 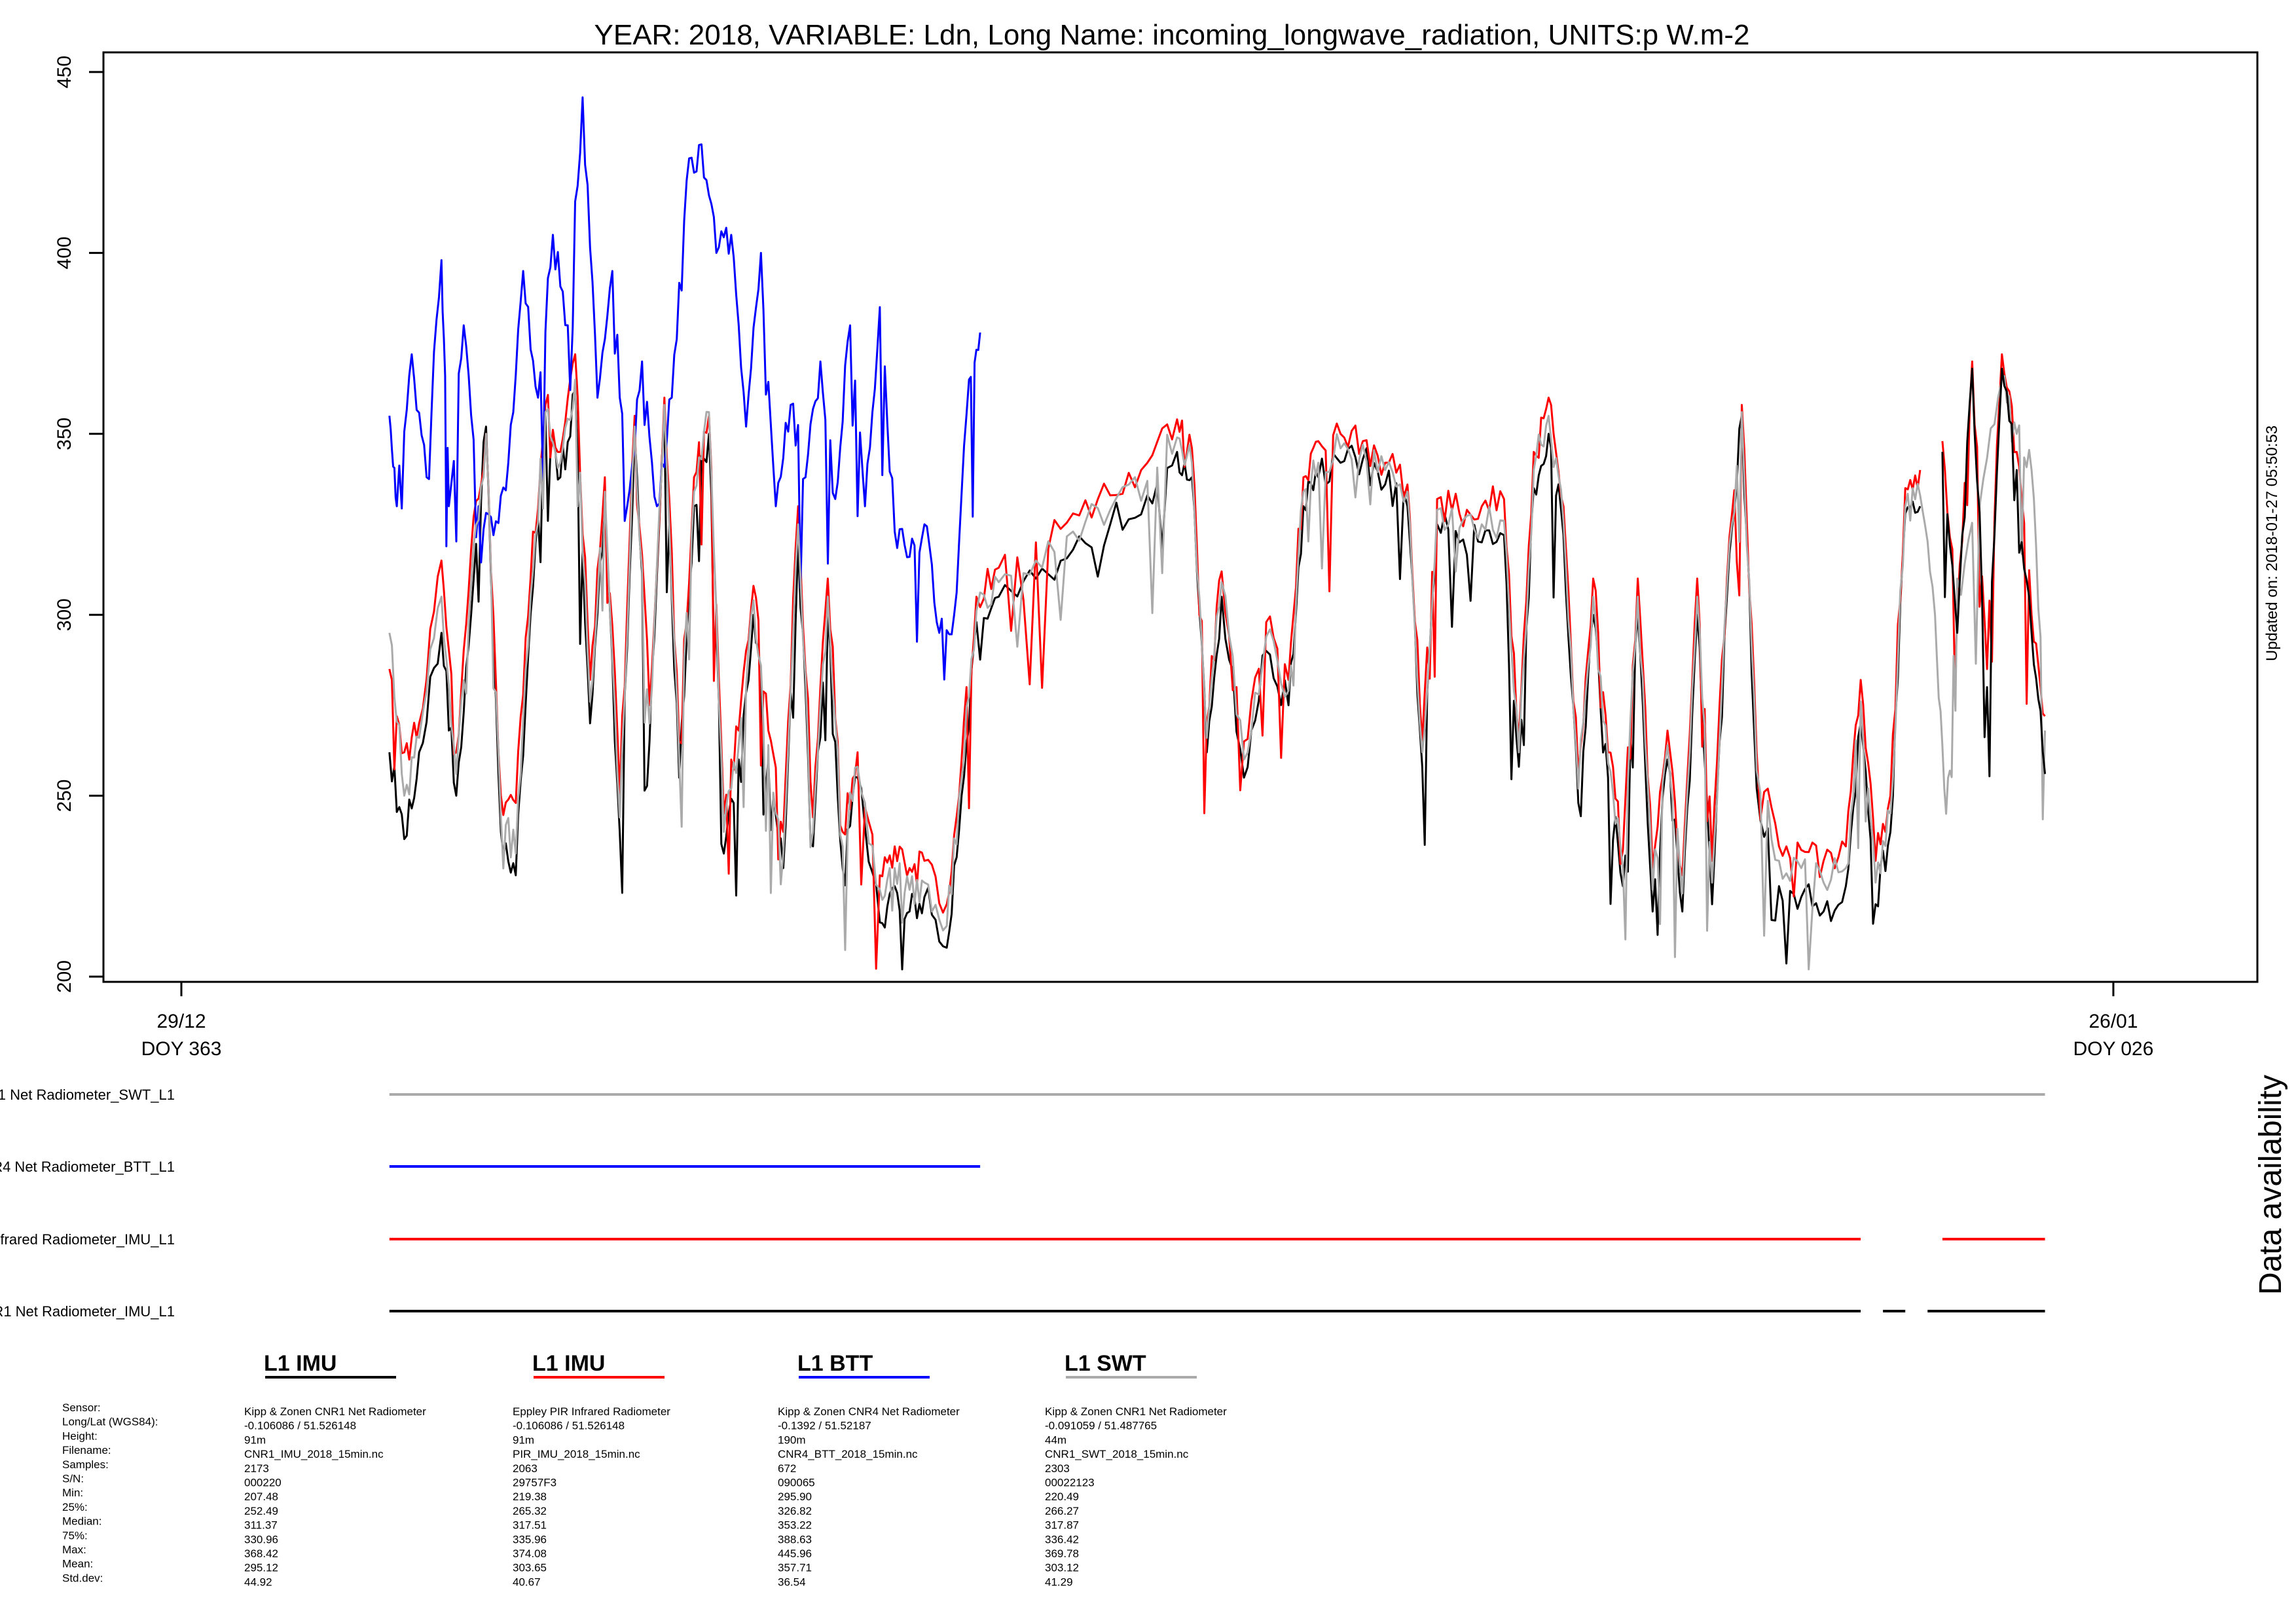 I want to click on legend-value: Eppley PIR Infrared Radiometer, so click(x=591, y=1411).